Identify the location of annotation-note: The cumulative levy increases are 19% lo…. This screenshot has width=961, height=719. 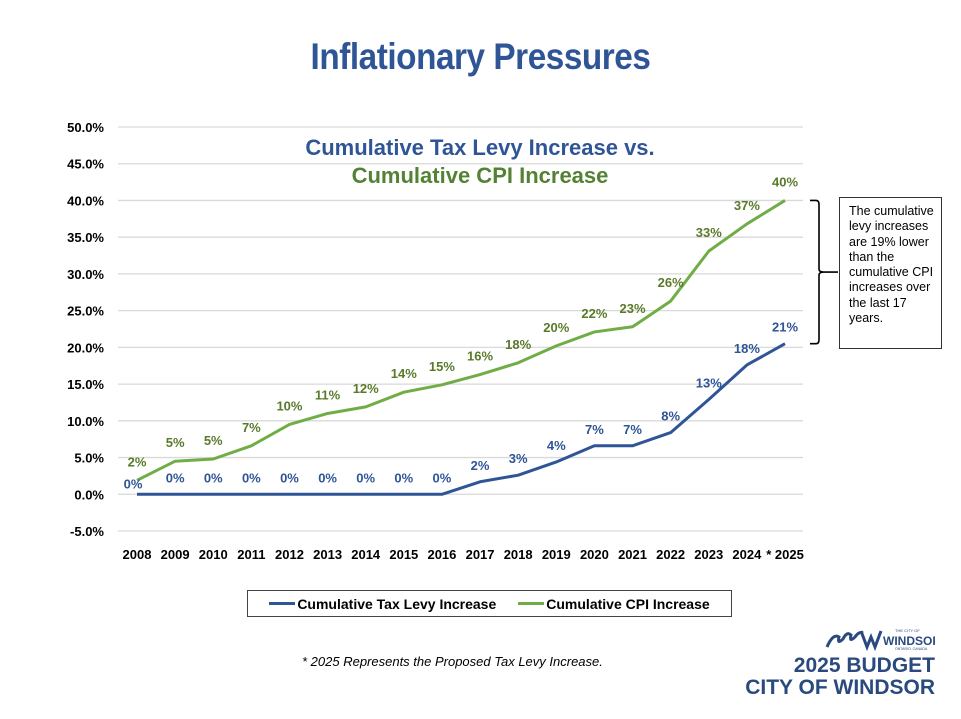
(890, 273).